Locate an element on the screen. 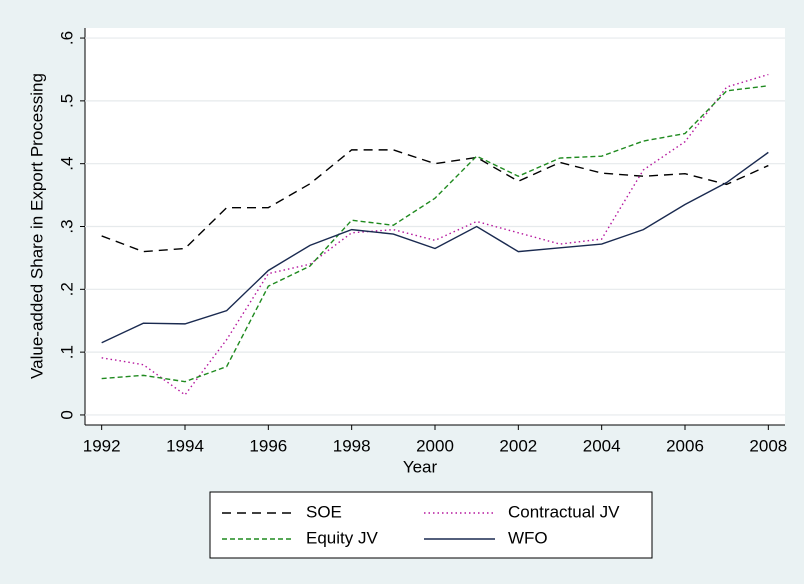 Image resolution: width=804 pixels, height=584 pixels. x-tick-label: 2004 is located at coordinates (602, 445).